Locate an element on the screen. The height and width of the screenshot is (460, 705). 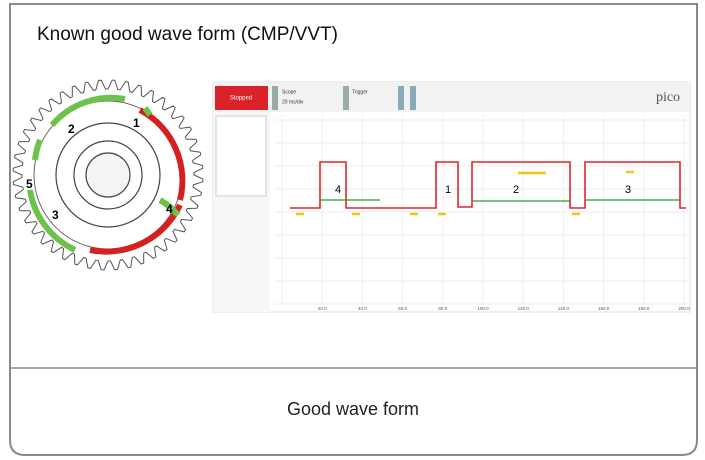
segment-label: 4 is located at coordinates (338, 190).